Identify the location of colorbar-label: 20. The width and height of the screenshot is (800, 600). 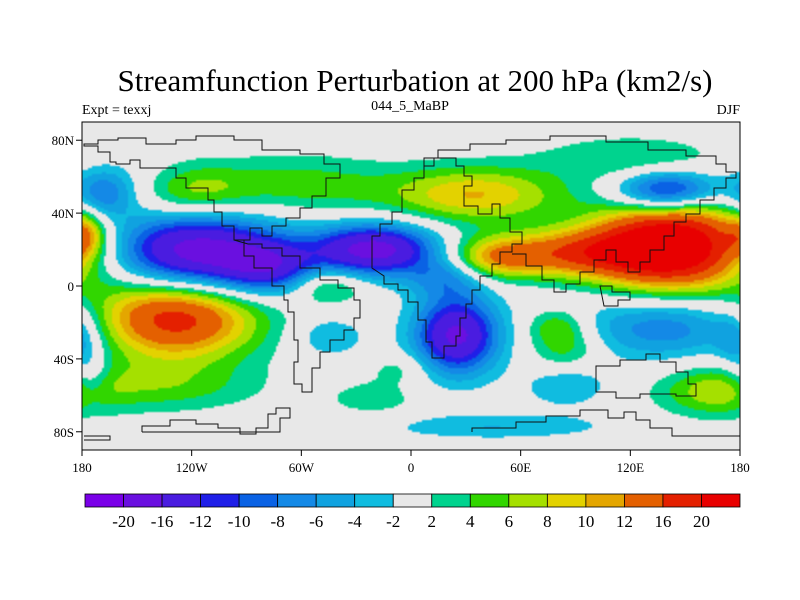
(701, 521).